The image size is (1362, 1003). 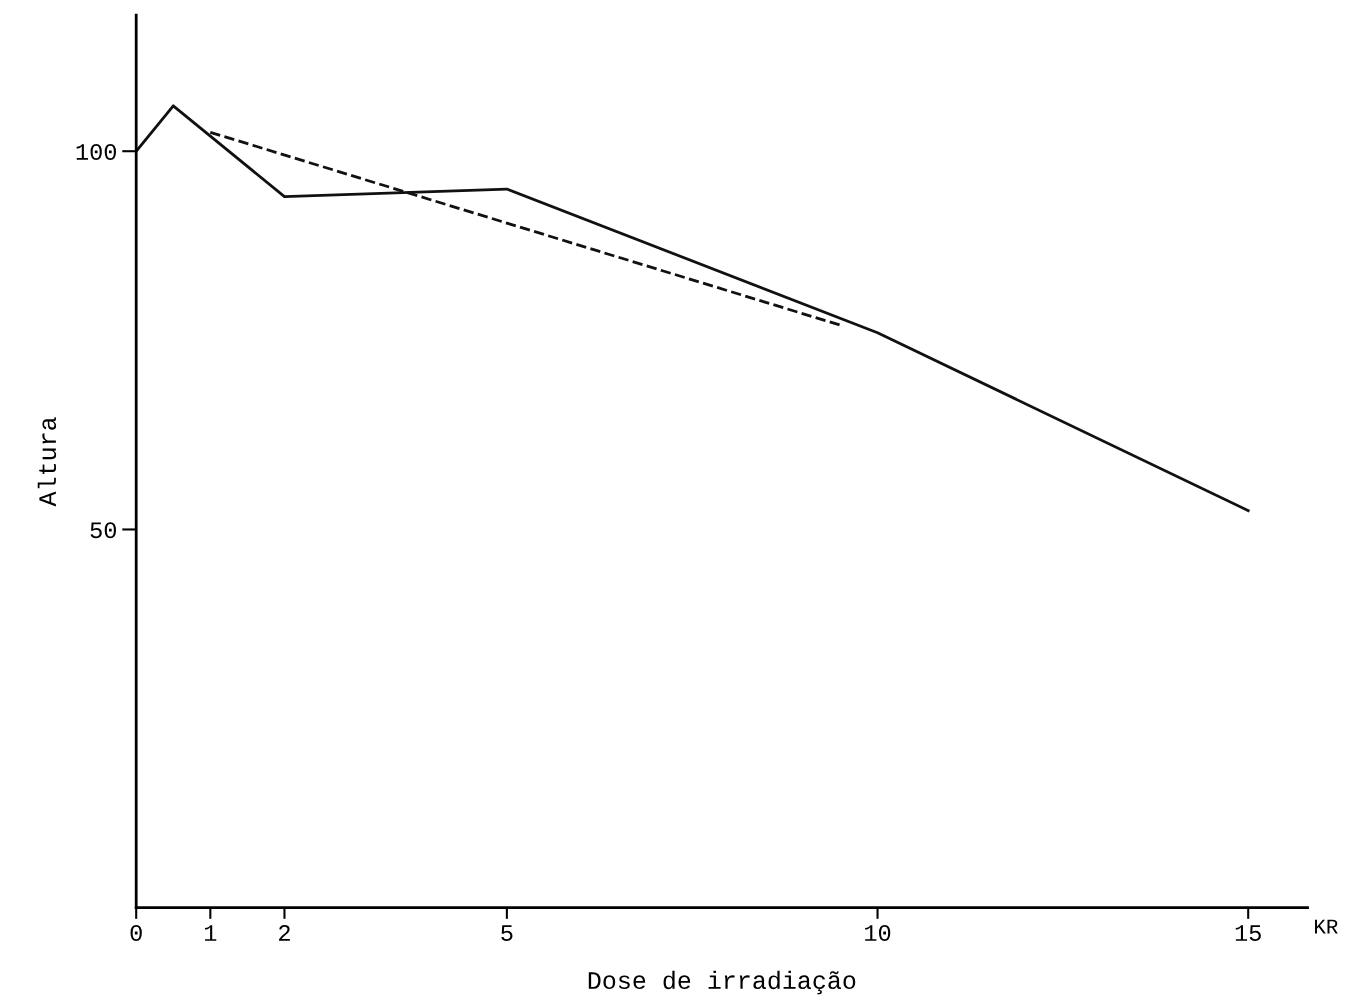 I want to click on y-tick-label: 50, so click(x=103, y=530).